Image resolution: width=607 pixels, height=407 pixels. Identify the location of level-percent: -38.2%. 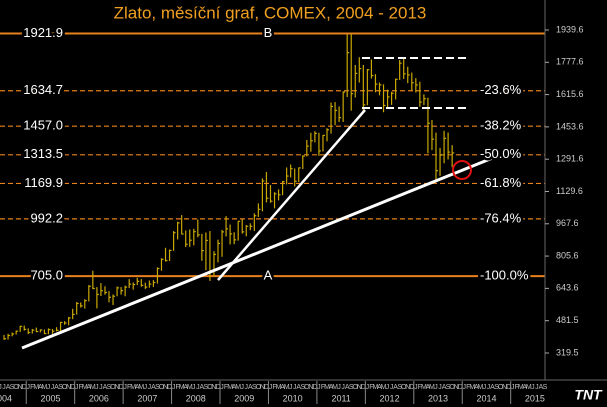
(501, 125).